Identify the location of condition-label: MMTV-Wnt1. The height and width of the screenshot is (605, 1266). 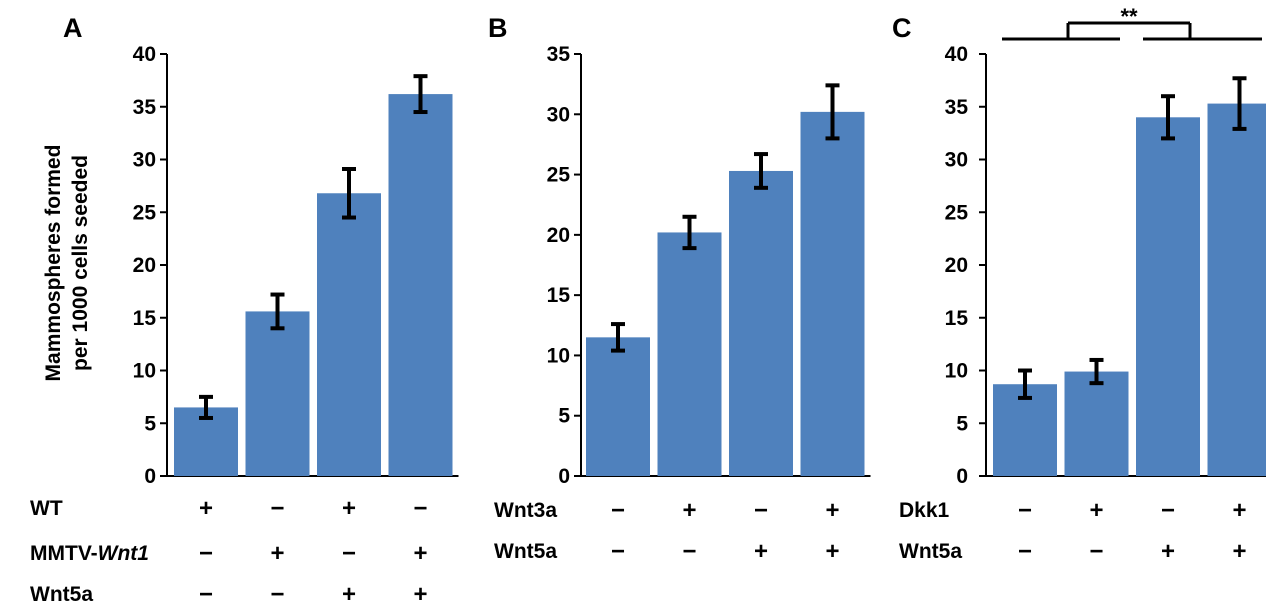
(89, 553).